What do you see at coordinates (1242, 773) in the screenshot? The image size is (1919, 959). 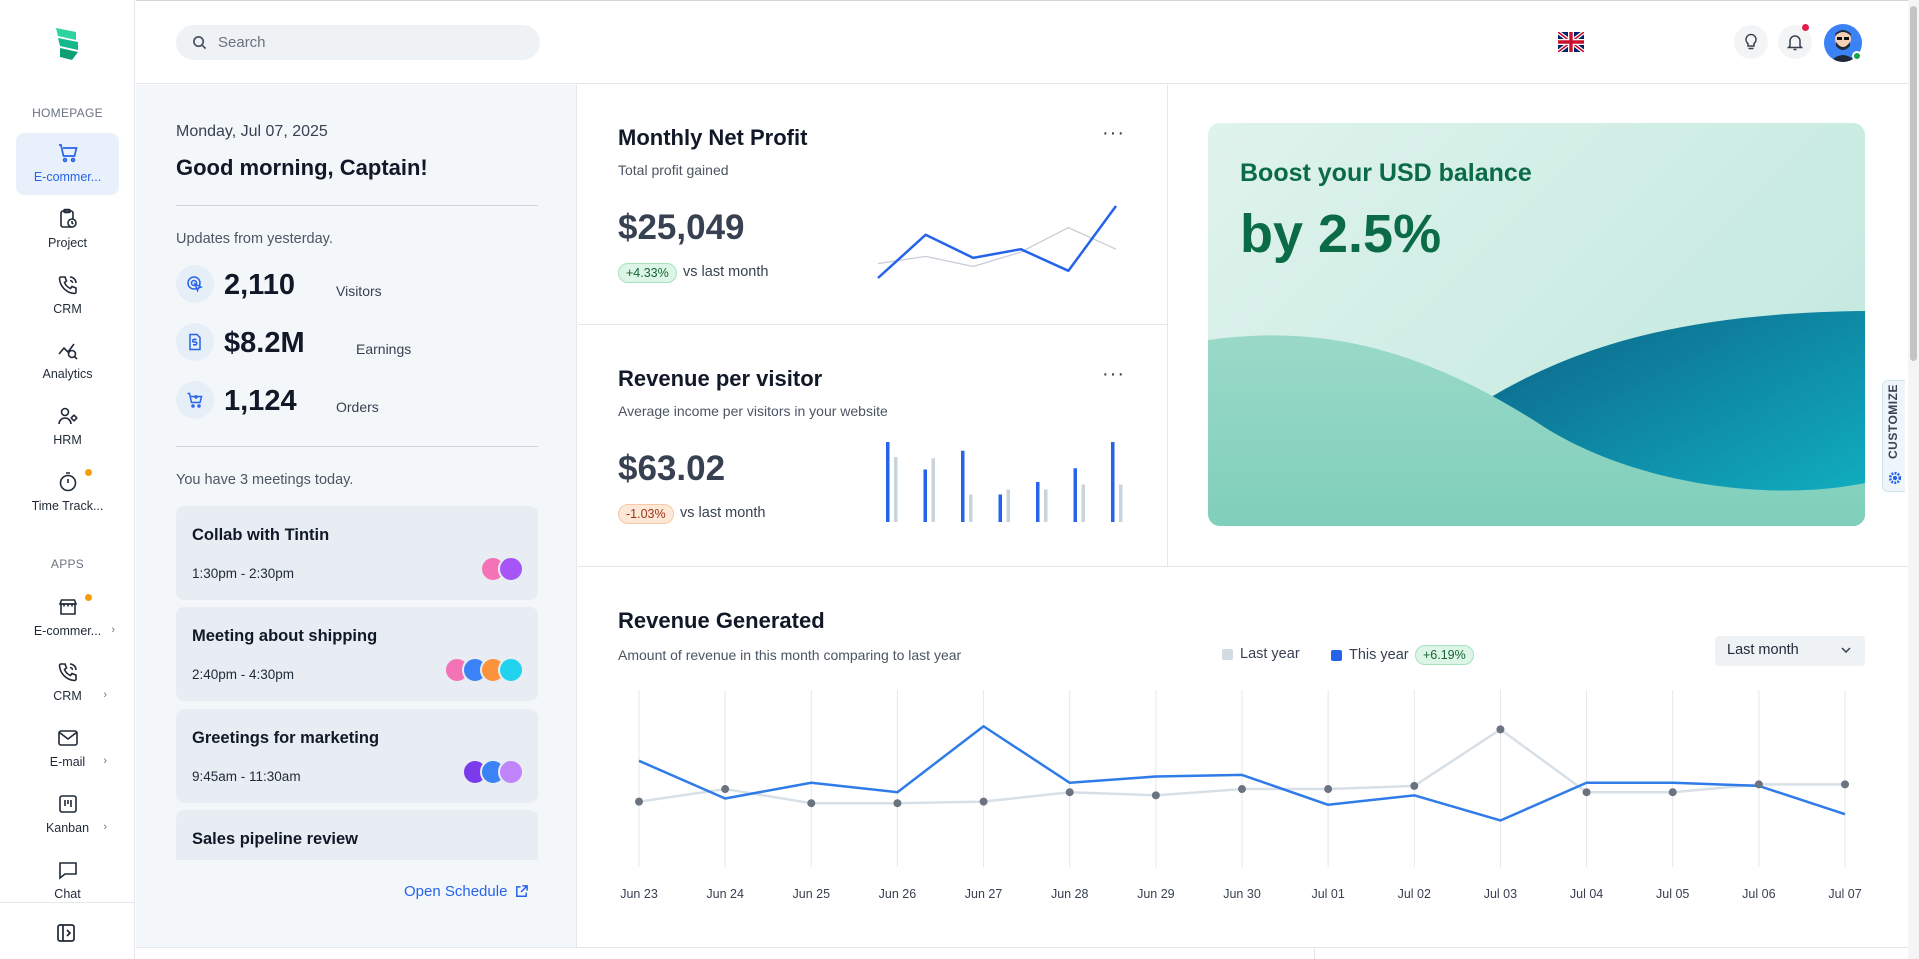 I see `series-this-year` at bounding box center [1242, 773].